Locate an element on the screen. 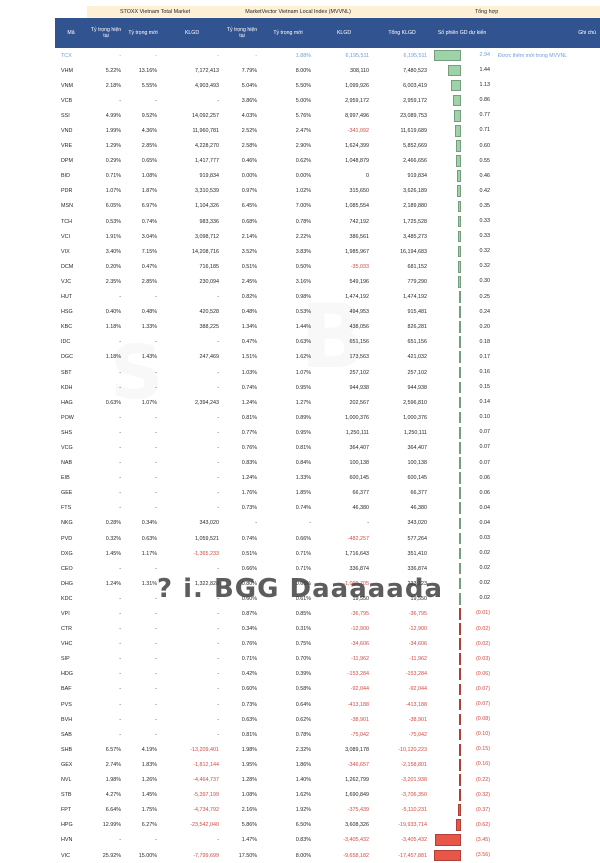 This screenshot has width=600, height=863. table-row: BVH - - - 0.63% 0.62% -38,901 -38,901 (0.08) is located at coordinates (327, 719).